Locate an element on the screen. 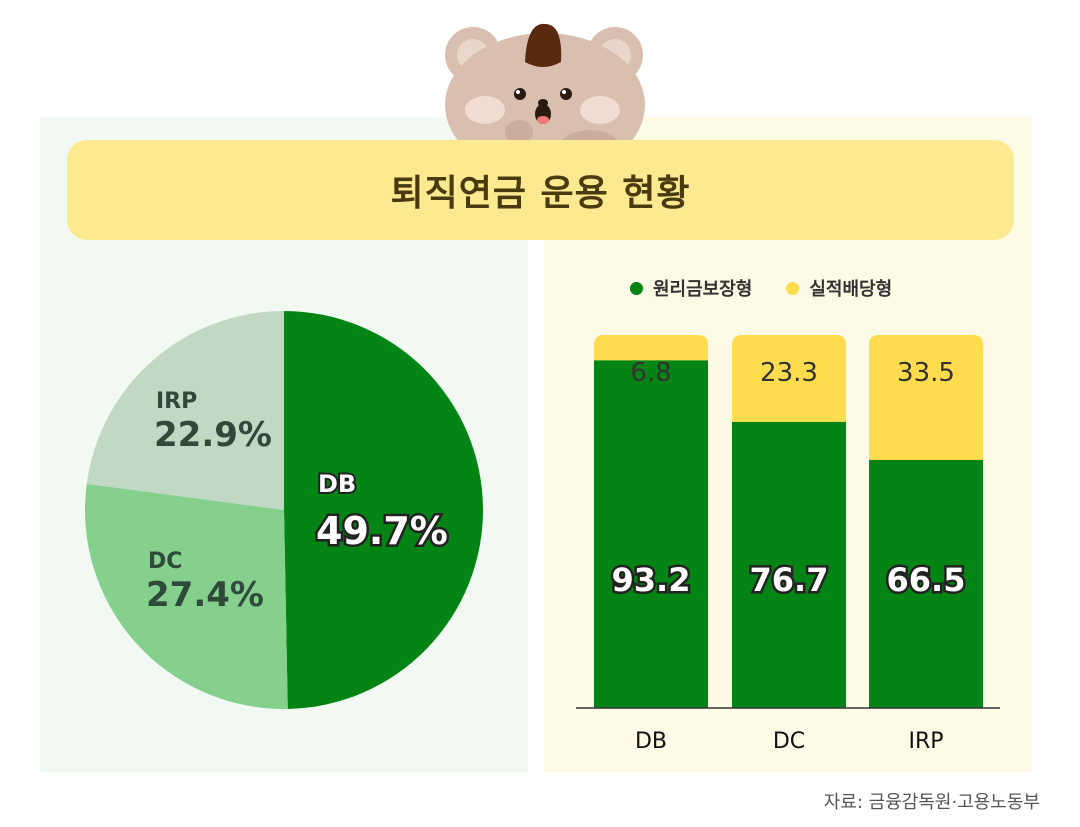 The width and height of the screenshot is (1080, 827). pie-value-db: 49.7% is located at coordinates (382, 531).